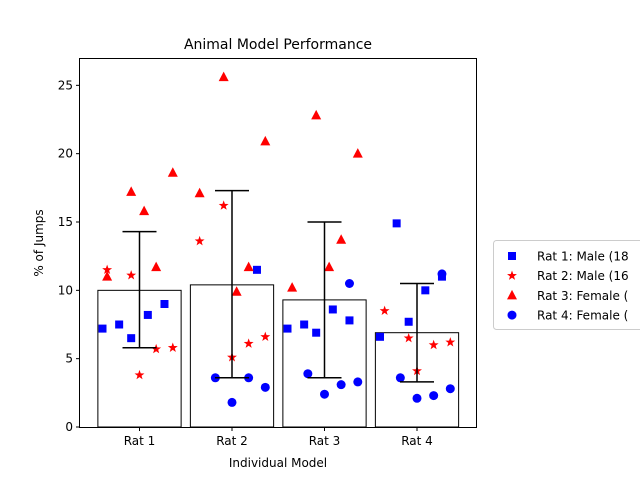  I want to click on legend-frame, so click(566, 285).